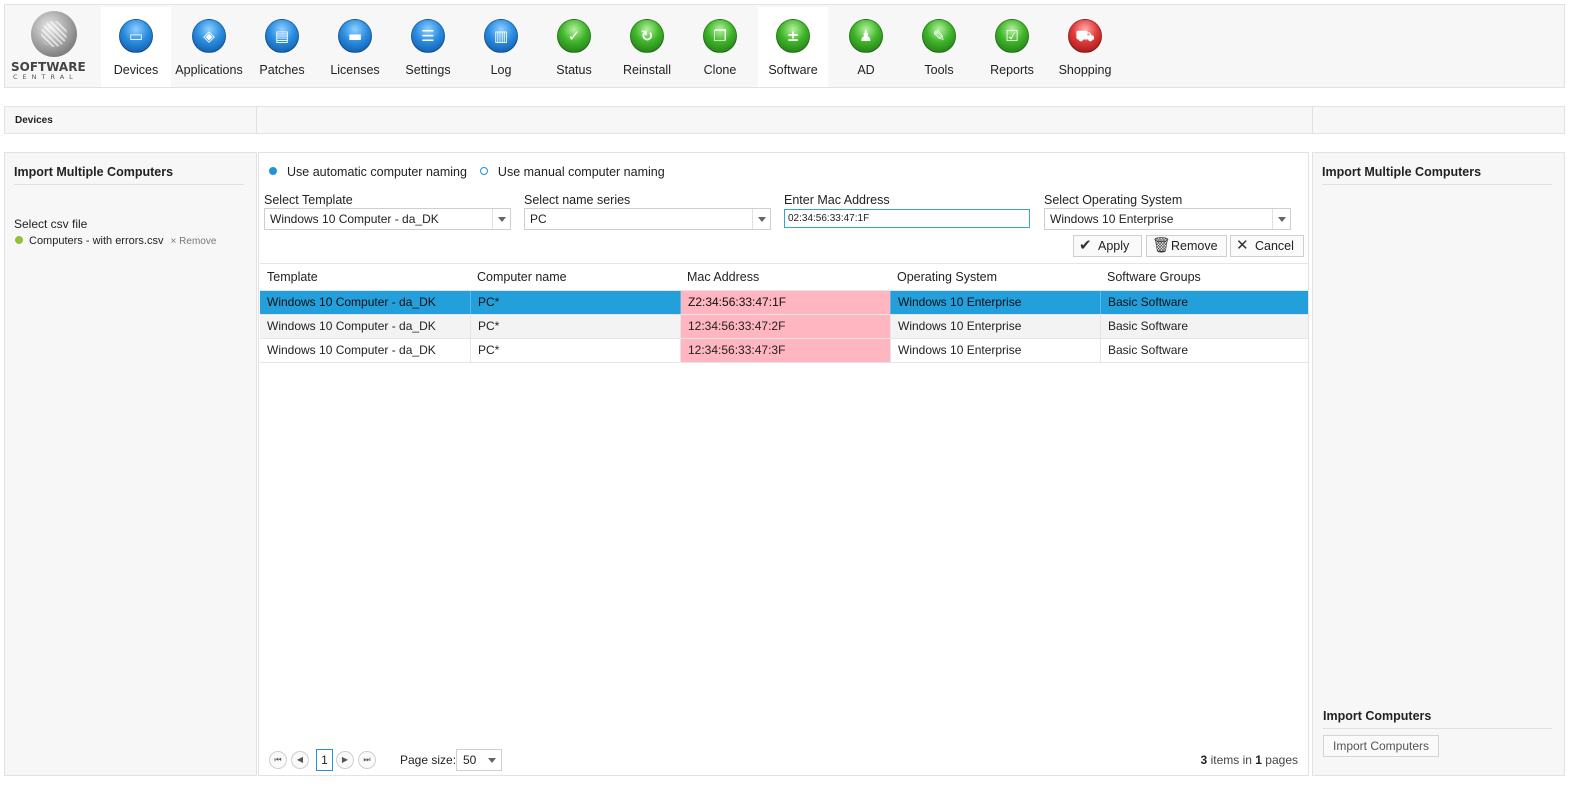 The height and width of the screenshot is (785, 1572). I want to click on log-icon: ▥, so click(501, 36).